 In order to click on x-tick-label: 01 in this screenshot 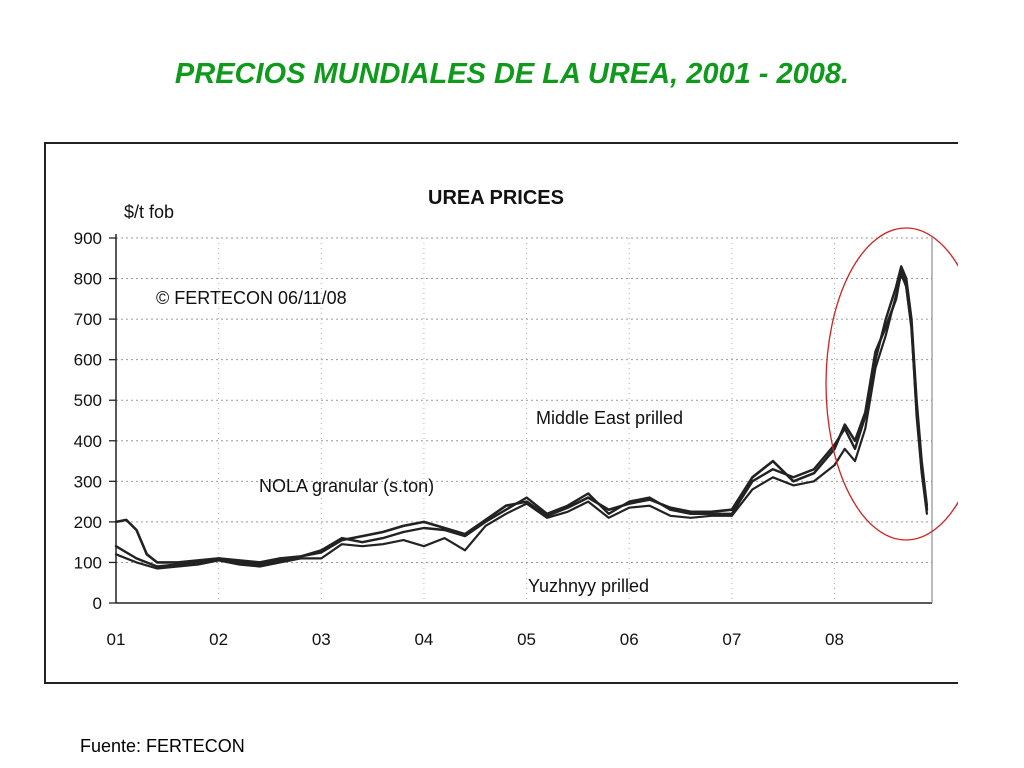, I will do `click(116, 639)`.